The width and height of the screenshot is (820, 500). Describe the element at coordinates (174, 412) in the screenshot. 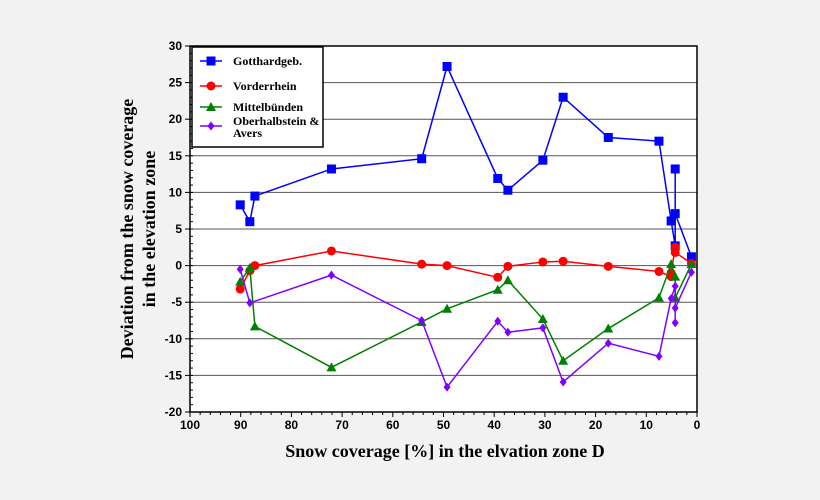

I see `y-tick-label: -20` at that location.